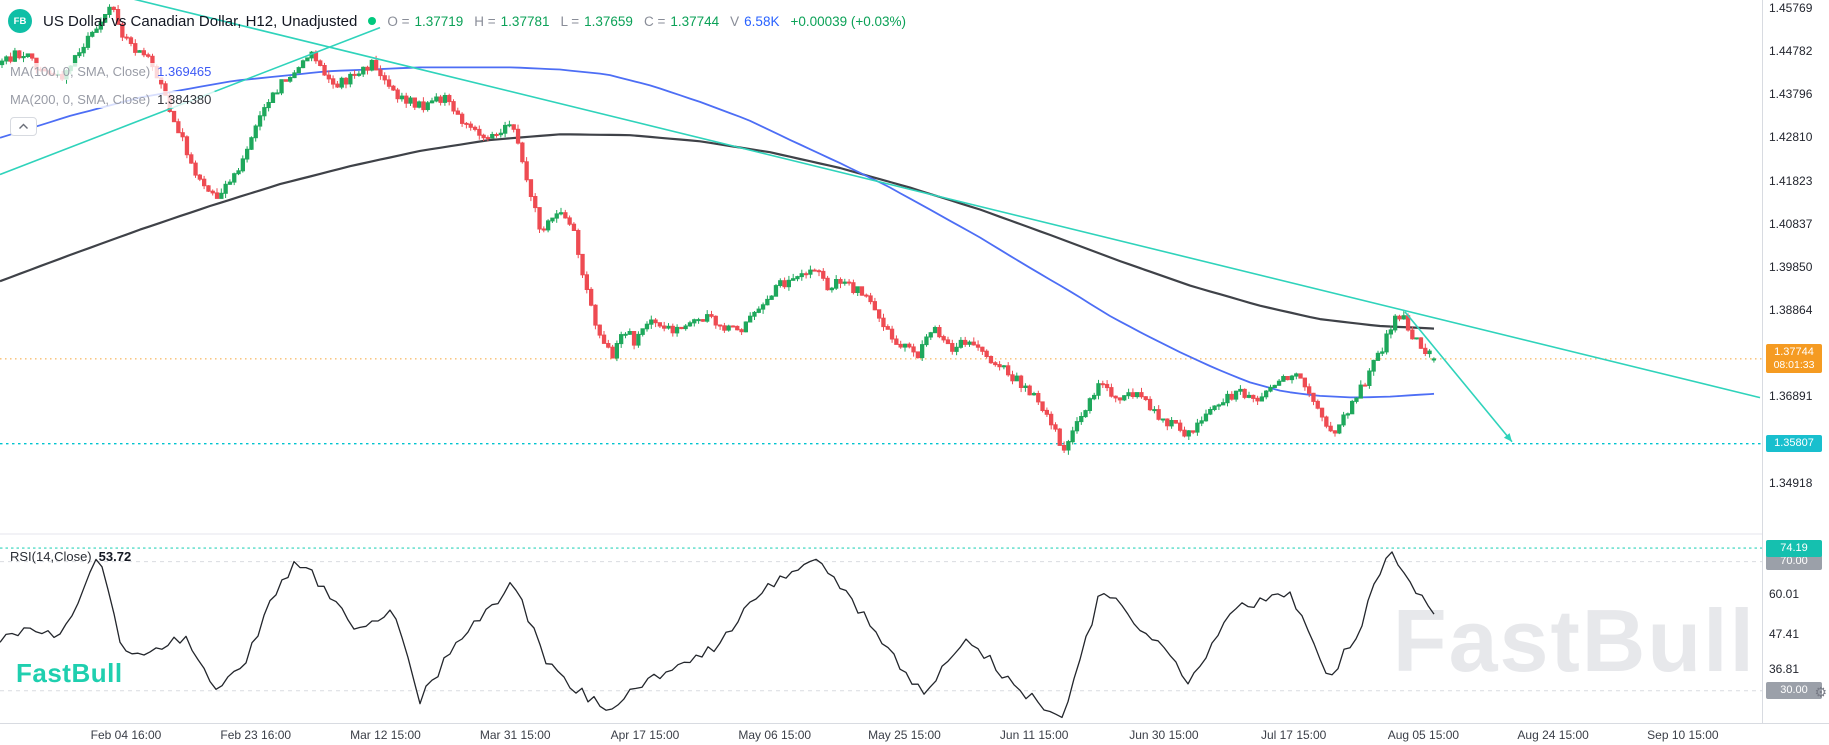 Image resolution: width=1829 pixels, height=745 pixels. I want to click on market-status-dot, so click(372, 21).